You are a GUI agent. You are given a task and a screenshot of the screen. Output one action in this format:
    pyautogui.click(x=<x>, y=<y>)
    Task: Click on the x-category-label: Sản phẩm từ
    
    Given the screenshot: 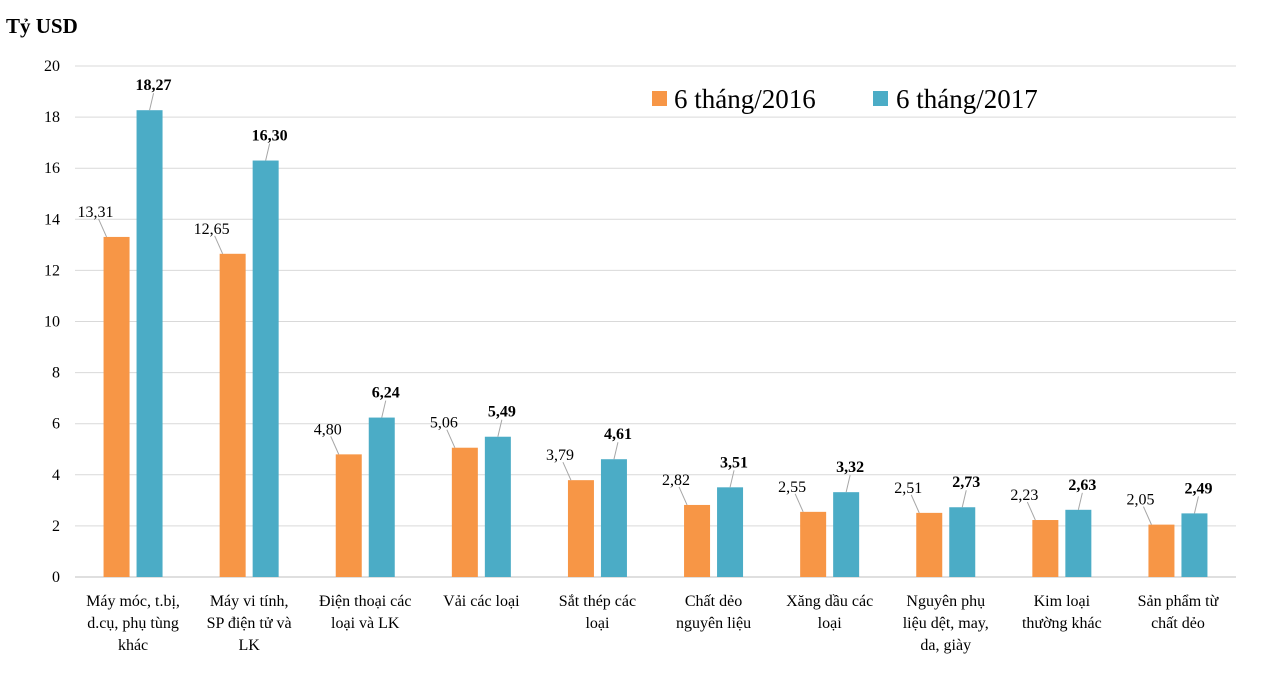 What is the action you would take?
    pyautogui.click(x=1179, y=601)
    